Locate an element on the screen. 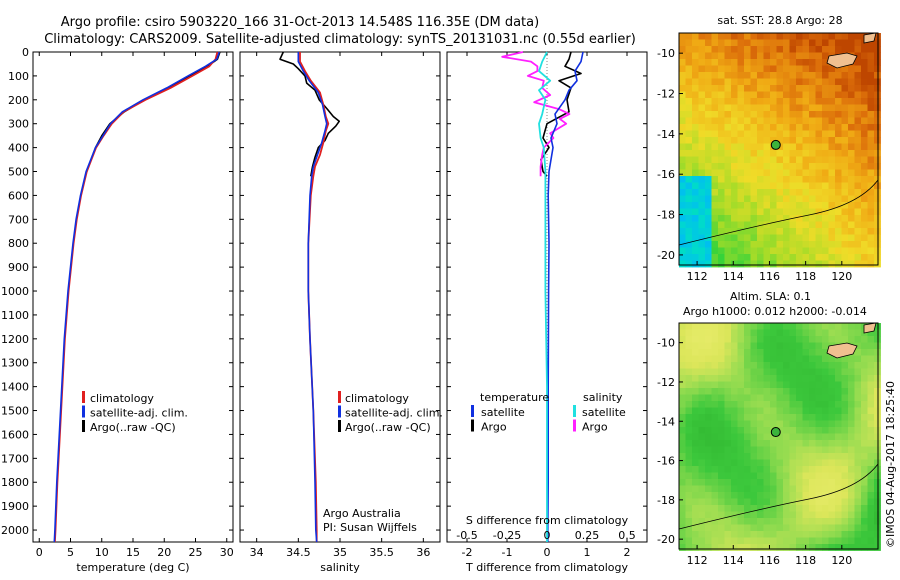  y-tick-label: 1800 is located at coordinates (15, 482).